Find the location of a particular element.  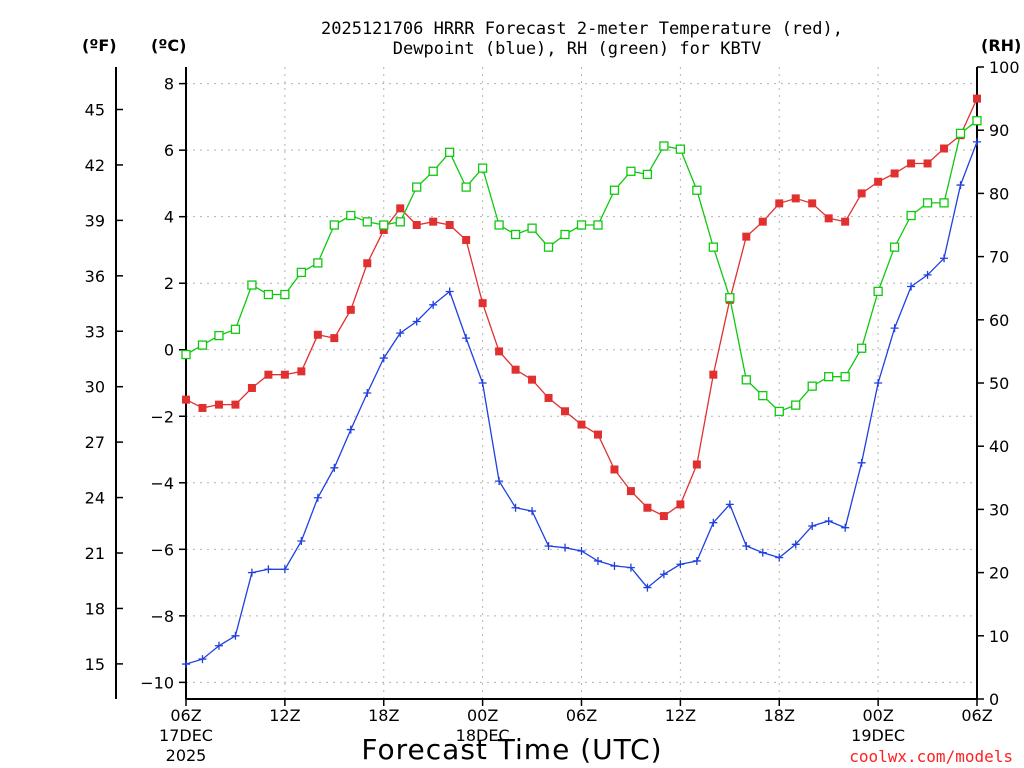

rh-unit-label: (RH) is located at coordinates (1001, 45).